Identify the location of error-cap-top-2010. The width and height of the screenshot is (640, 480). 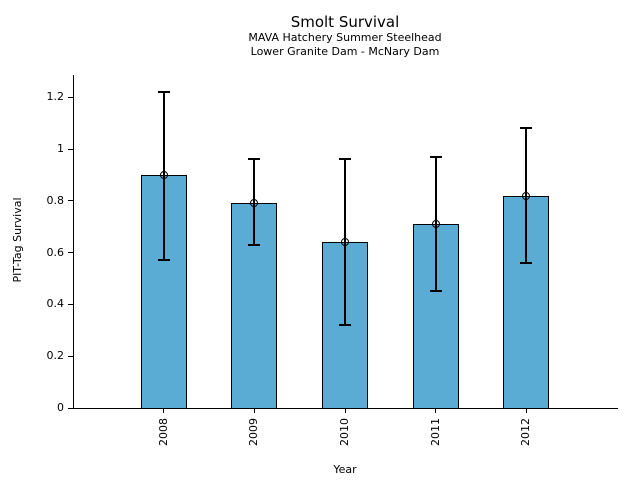
(345, 159).